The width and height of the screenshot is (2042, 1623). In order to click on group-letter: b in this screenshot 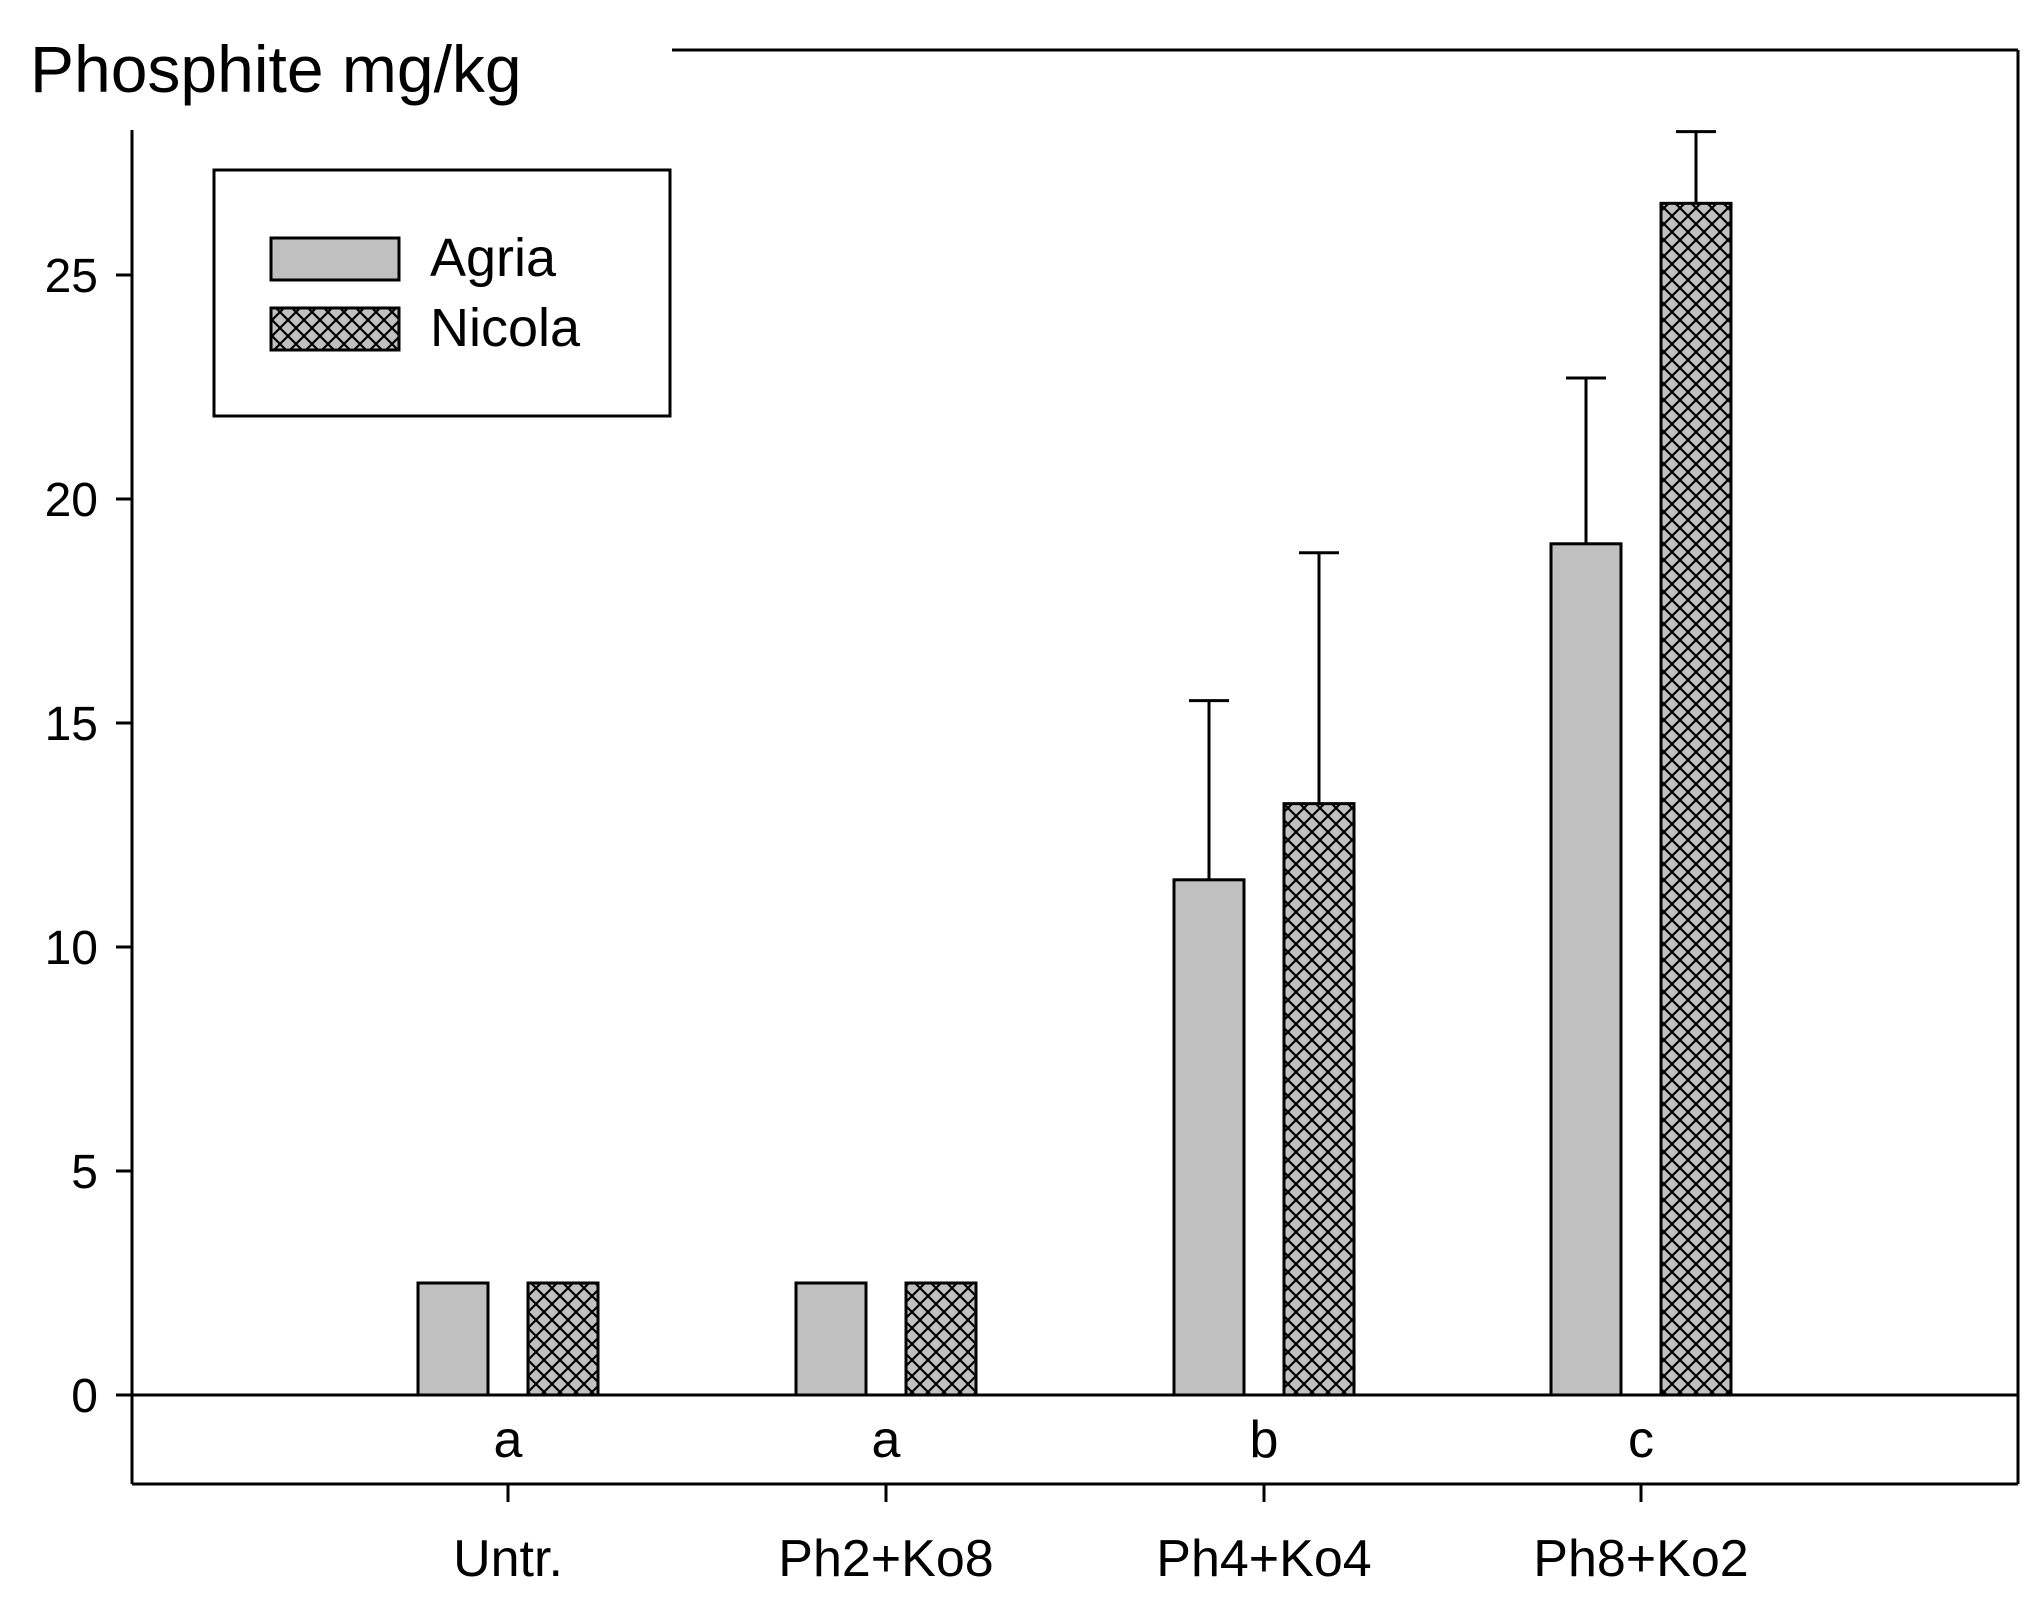, I will do `click(1264, 1440)`.